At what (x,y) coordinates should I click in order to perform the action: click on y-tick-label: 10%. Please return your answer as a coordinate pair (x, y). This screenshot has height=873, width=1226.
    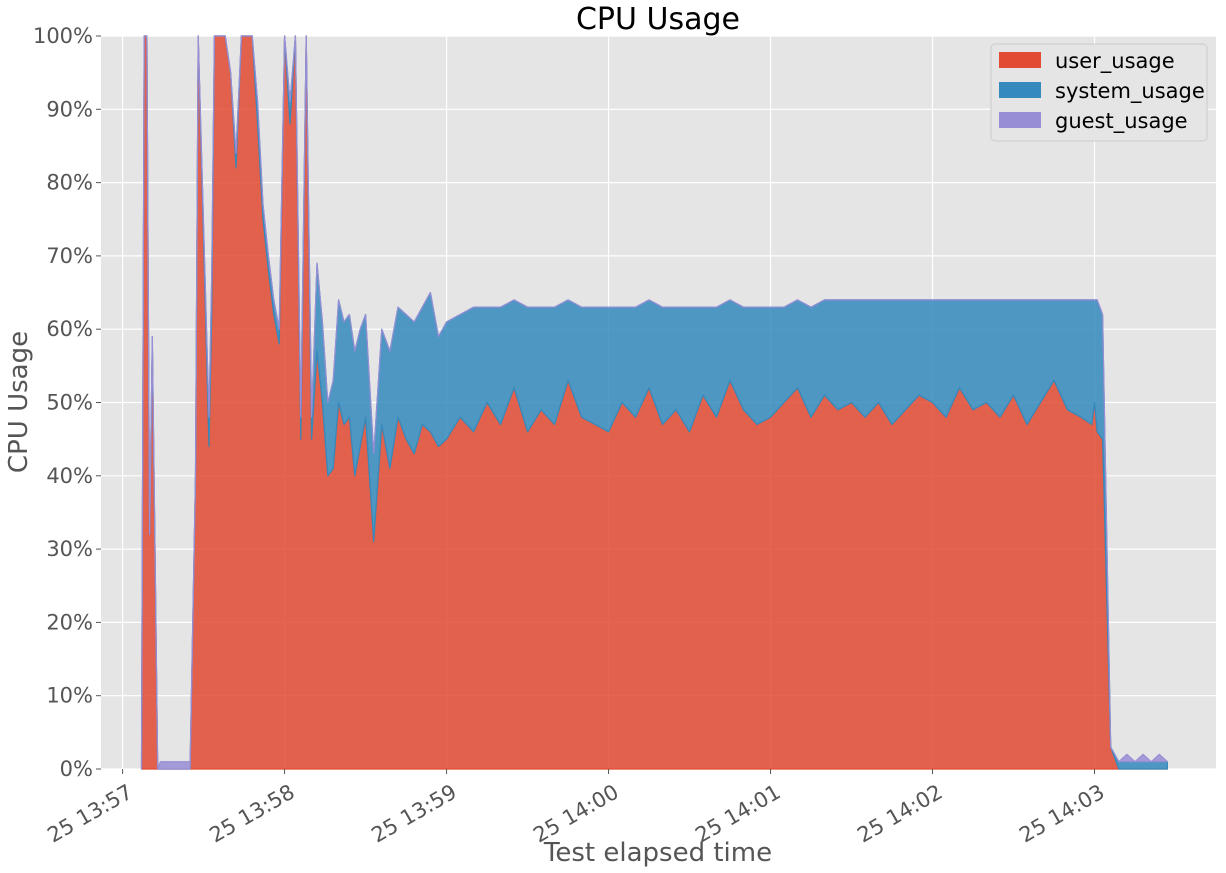
    Looking at the image, I should click on (69, 696).